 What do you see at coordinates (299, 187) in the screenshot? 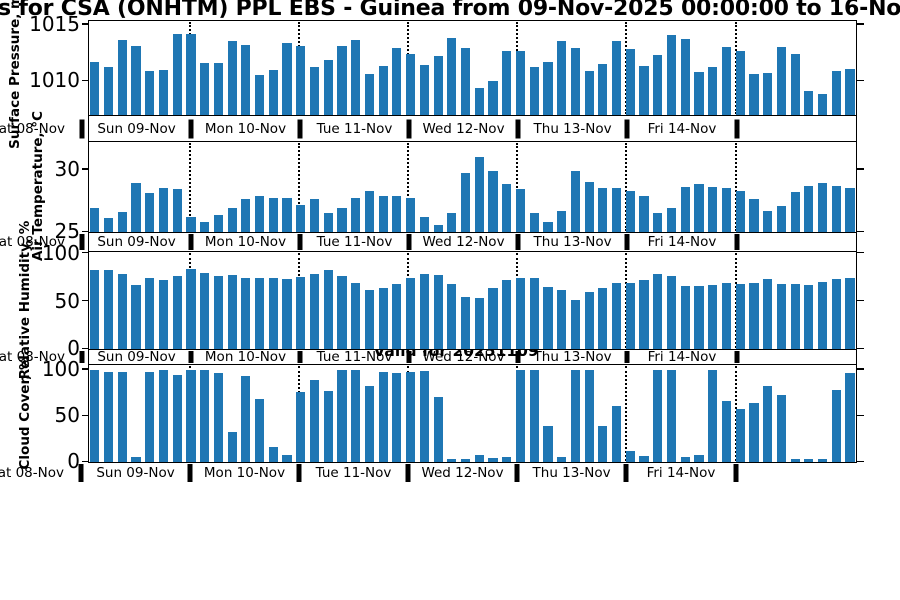
I see `day-boundary-gridline` at bounding box center [299, 187].